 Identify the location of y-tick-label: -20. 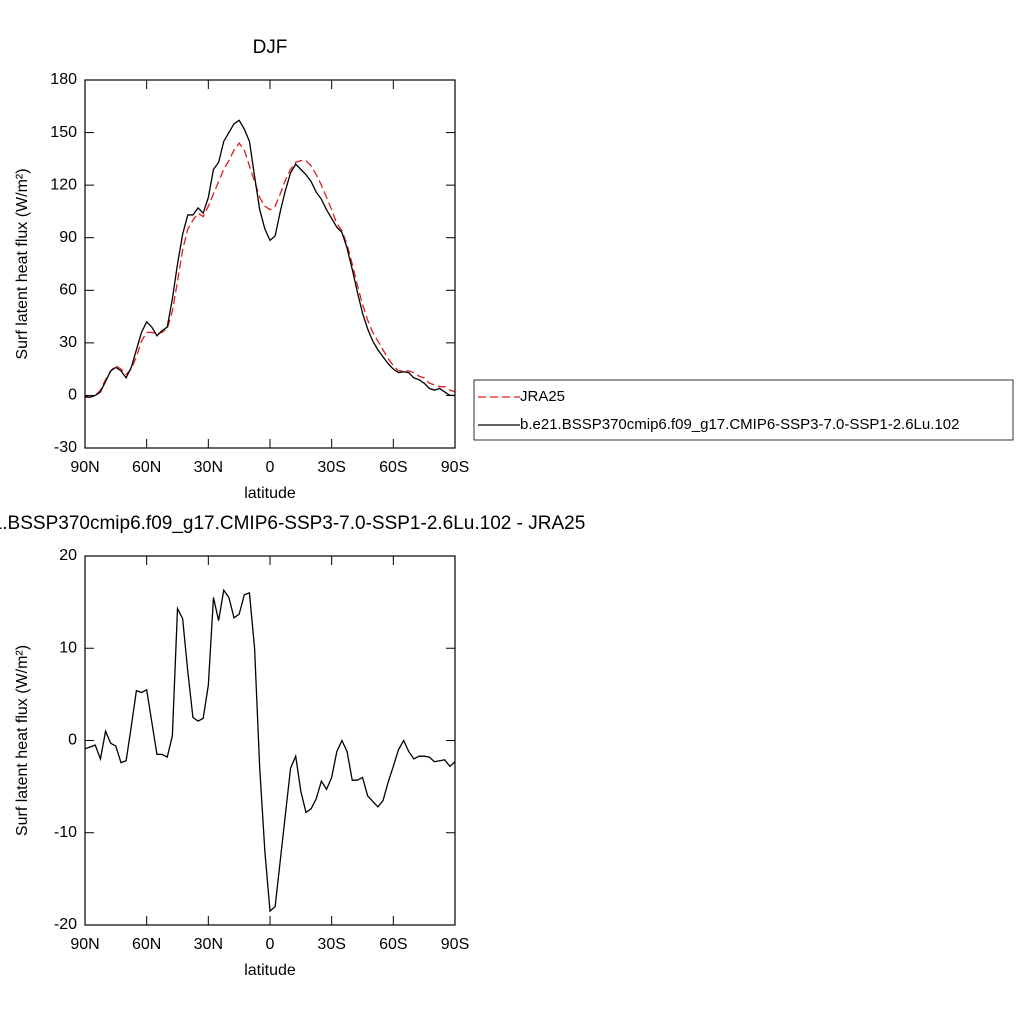
(65, 924).